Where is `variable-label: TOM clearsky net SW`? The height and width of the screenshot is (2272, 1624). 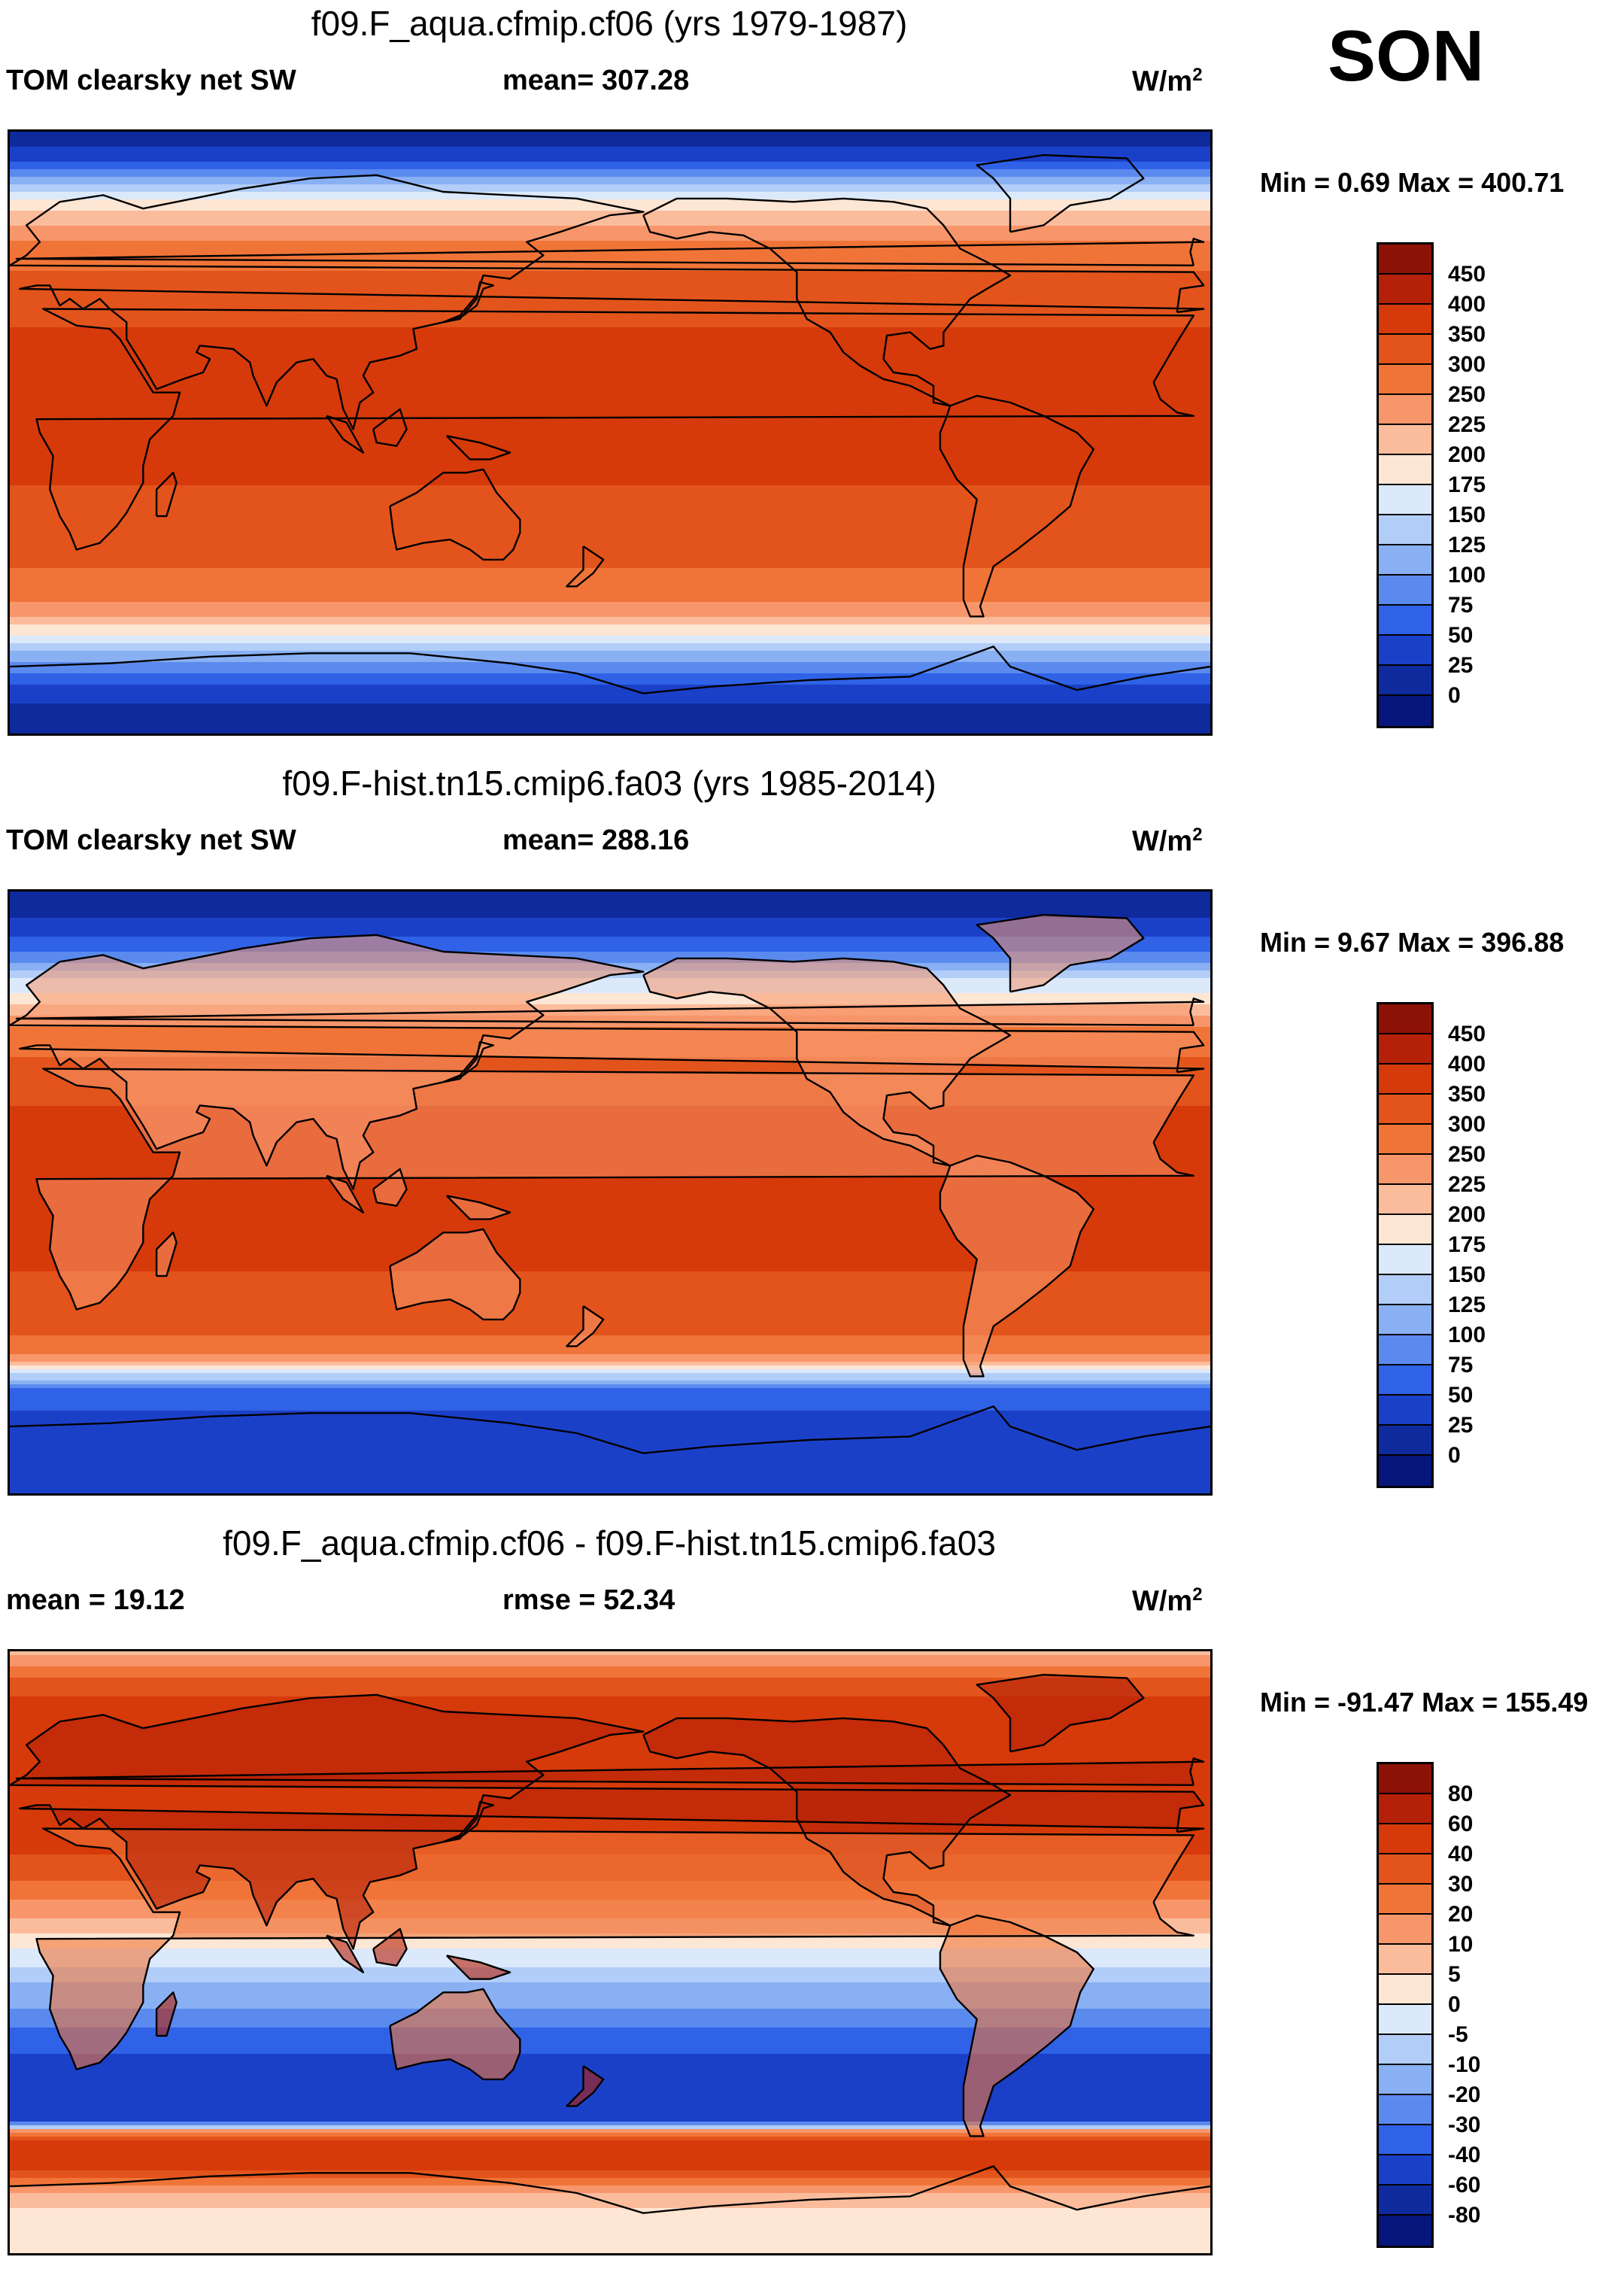
variable-label: TOM clearsky net SW is located at coordinates (151, 840).